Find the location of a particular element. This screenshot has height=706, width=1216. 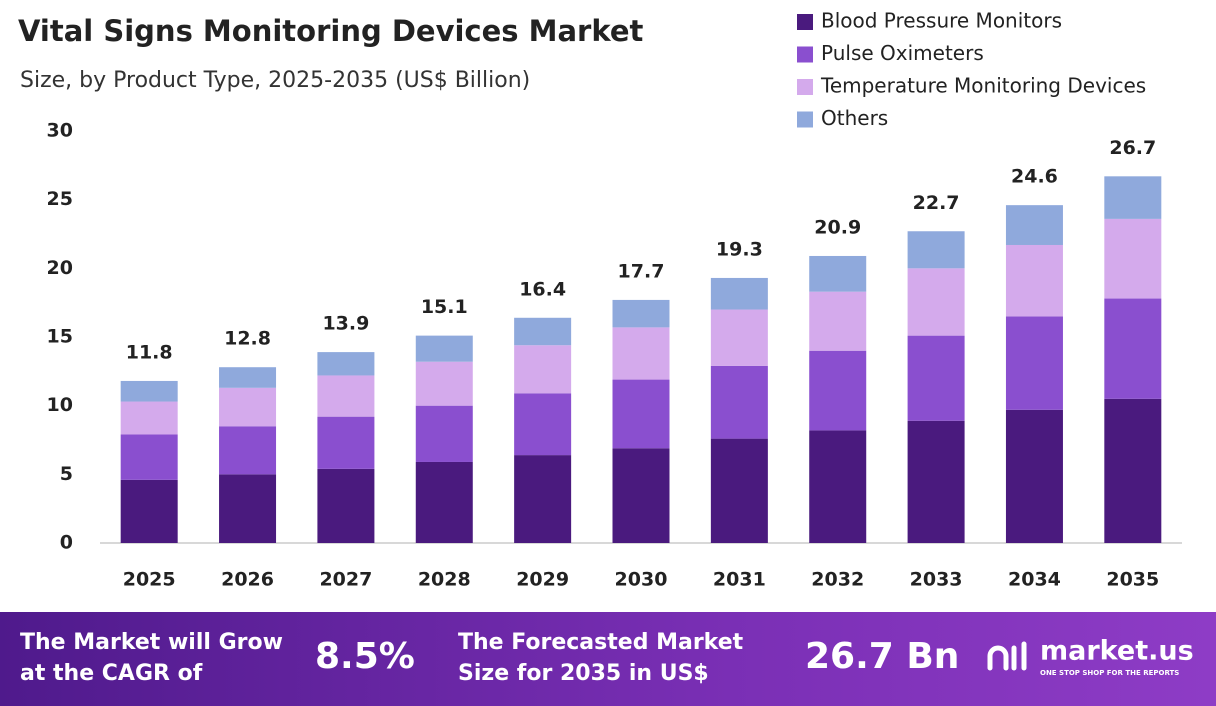

y-tick-label: 10 is located at coordinates (60, 405).